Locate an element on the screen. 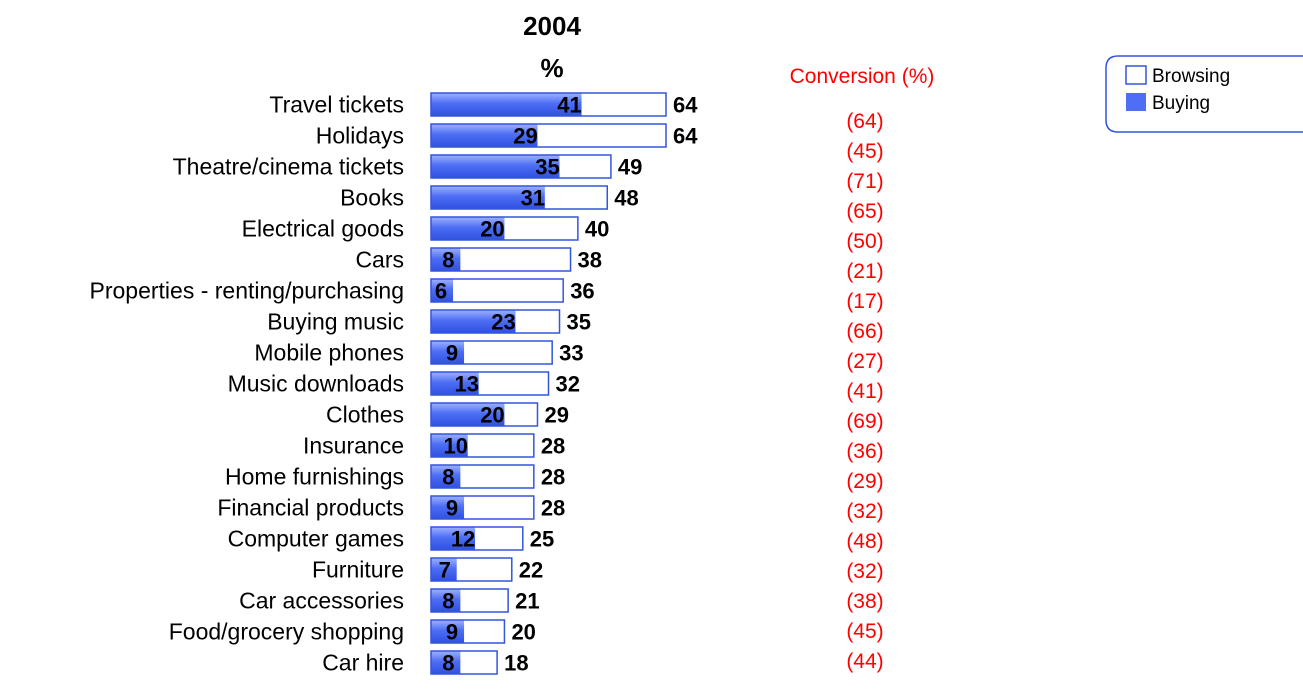 Image resolution: width=1303 pixels, height=692 pixels. browsing-value-label: 20 is located at coordinates (523, 632).